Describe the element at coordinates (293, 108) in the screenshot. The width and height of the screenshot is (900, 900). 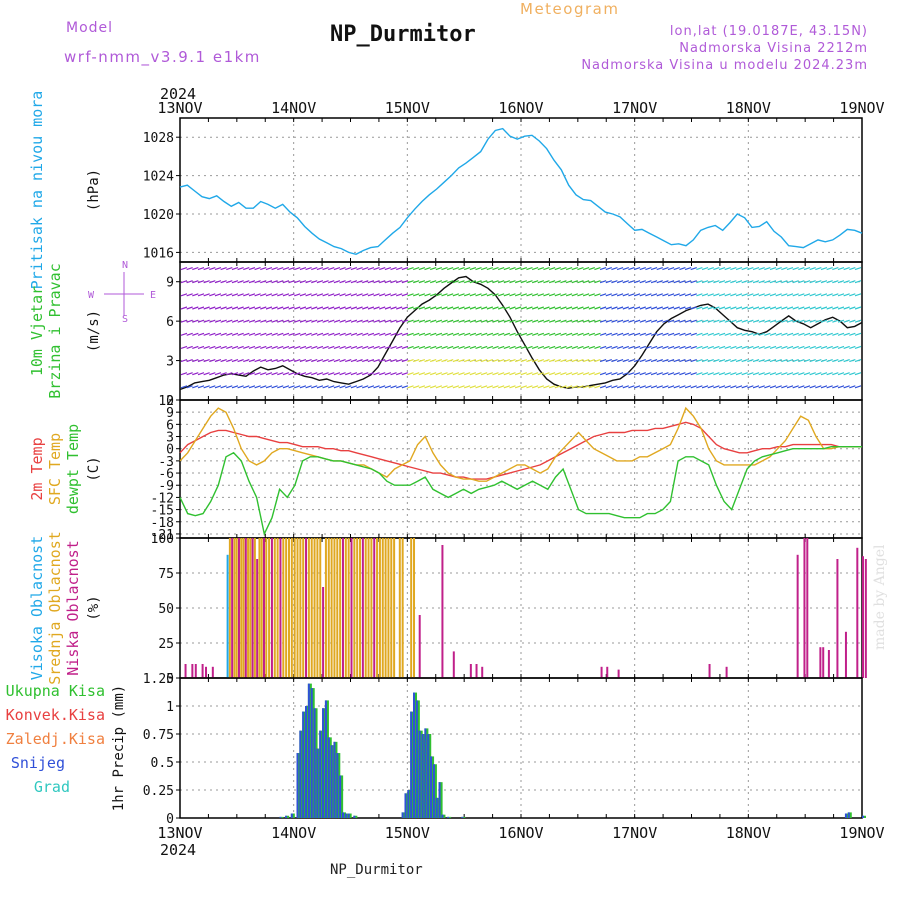
I see `top-date-tick-label: 14NOV` at that location.